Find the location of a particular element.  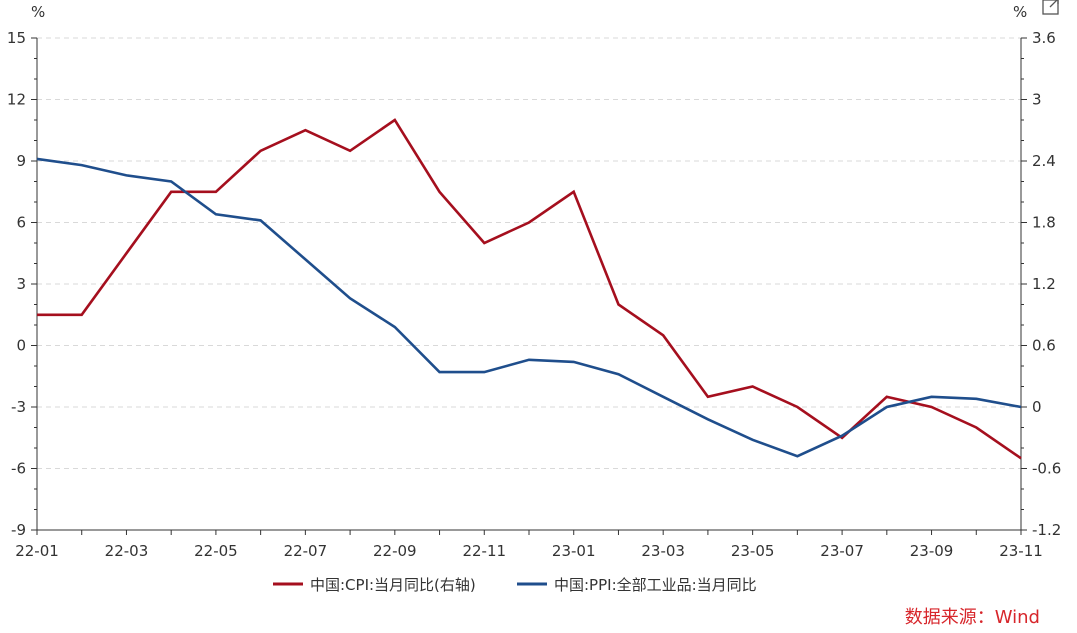

left-tick-label: -6 is located at coordinates (18, 469).